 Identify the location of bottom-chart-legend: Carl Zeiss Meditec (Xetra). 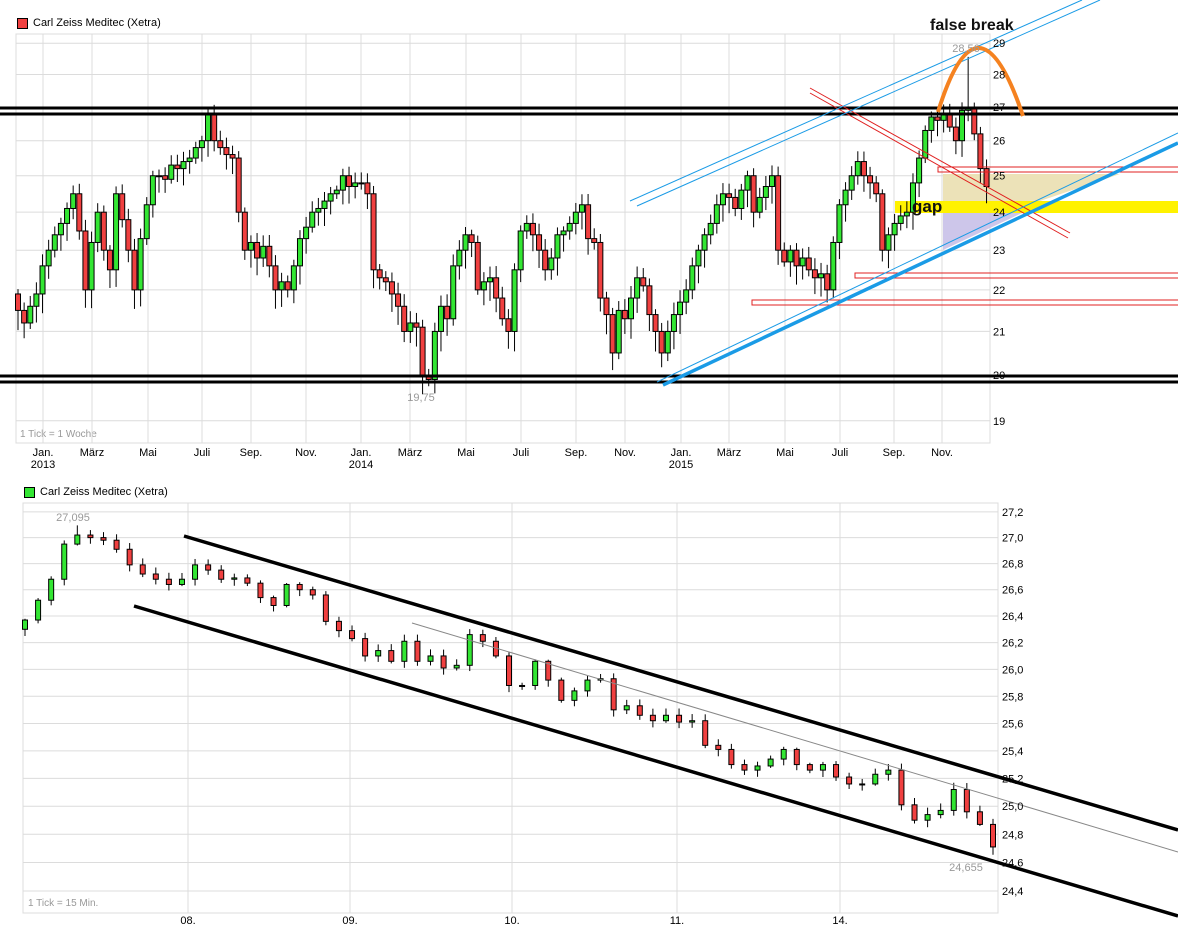
(96, 492).